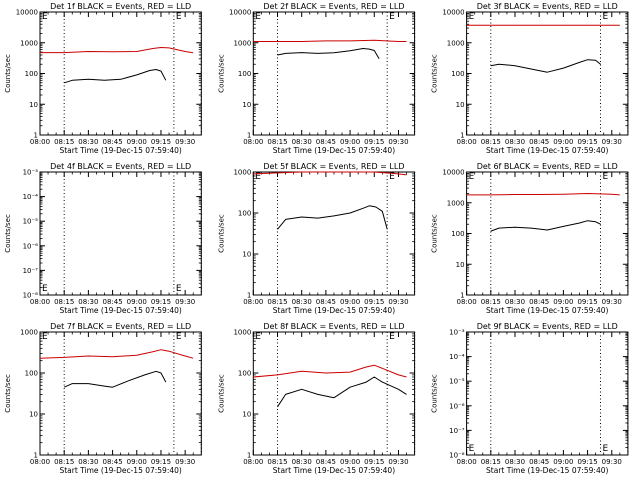 The height and width of the screenshot is (480, 640). Describe the element at coordinates (547, 6) in the screenshot. I see `panel-title: Det 3f BLACK = Events, RED = LLD` at that location.